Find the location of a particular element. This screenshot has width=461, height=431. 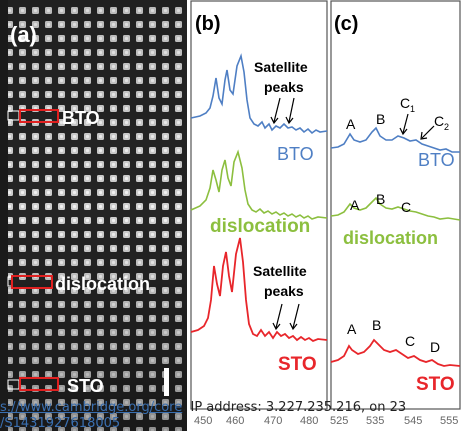

peak-label-c1: C is located at coordinates (405, 103).